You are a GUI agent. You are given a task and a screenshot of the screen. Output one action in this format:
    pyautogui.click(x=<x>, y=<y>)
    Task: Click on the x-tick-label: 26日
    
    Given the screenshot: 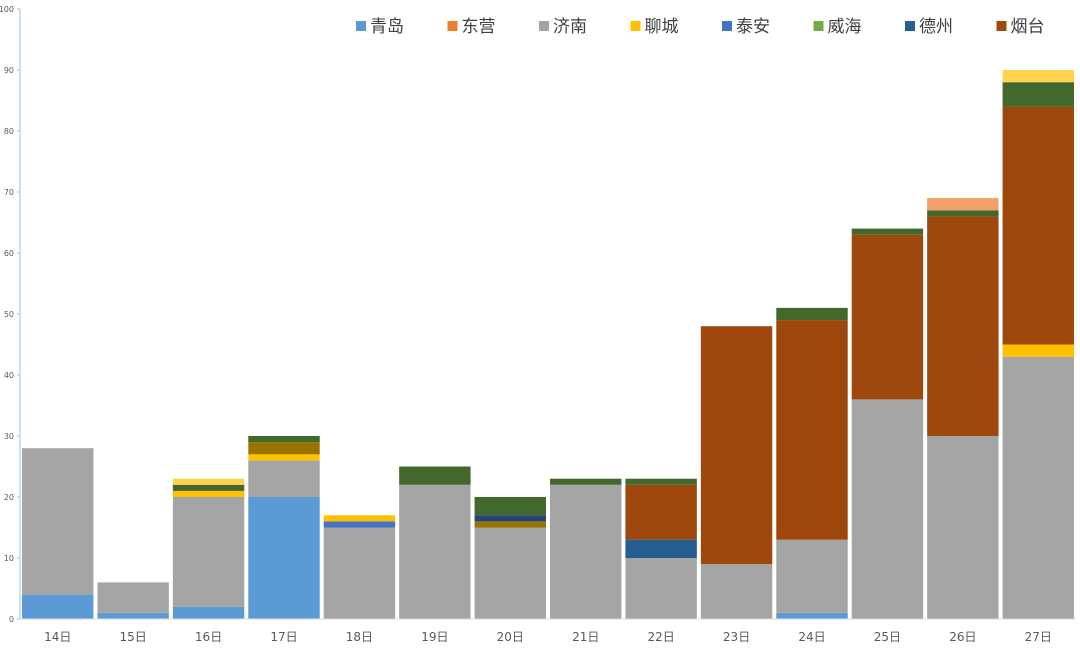 What is the action you would take?
    pyautogui.click(x=962, y=637)
    